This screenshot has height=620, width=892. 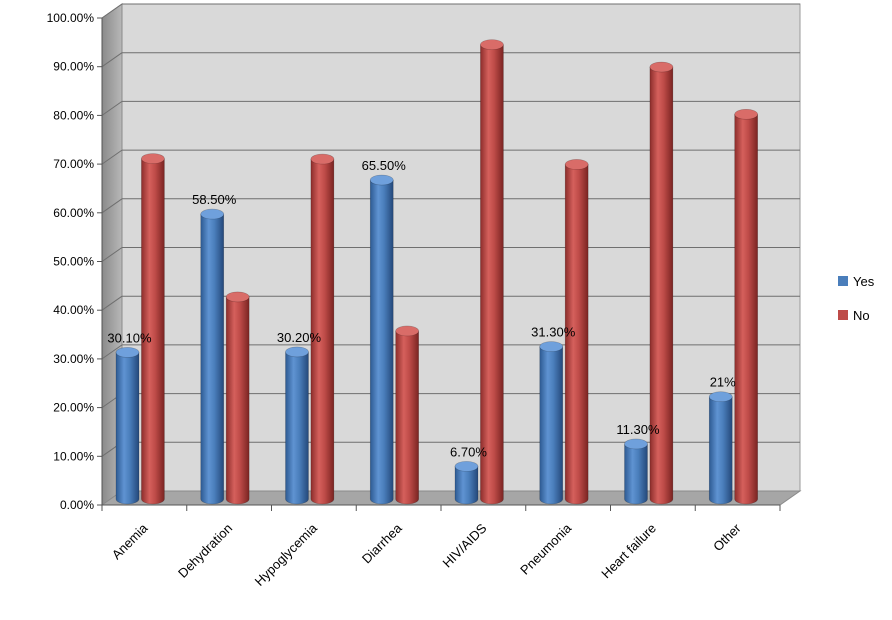 I want to click on y-tick-label: 100.00%, so click(x=71, y=18).